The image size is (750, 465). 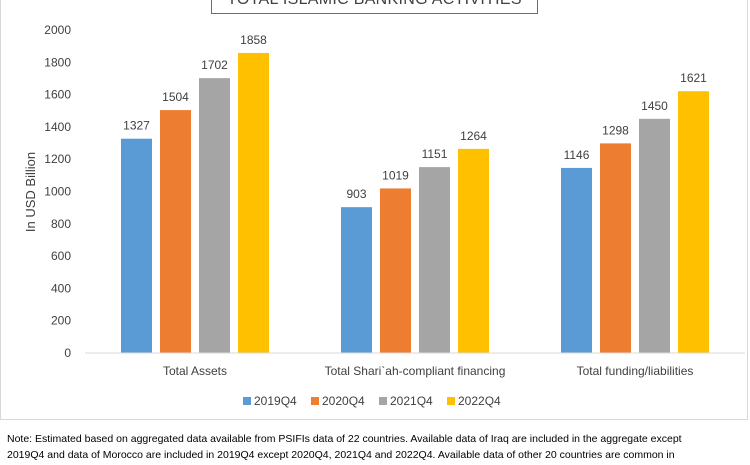 I want to click on category-label: Total Assets, so click(x=195, y=371).